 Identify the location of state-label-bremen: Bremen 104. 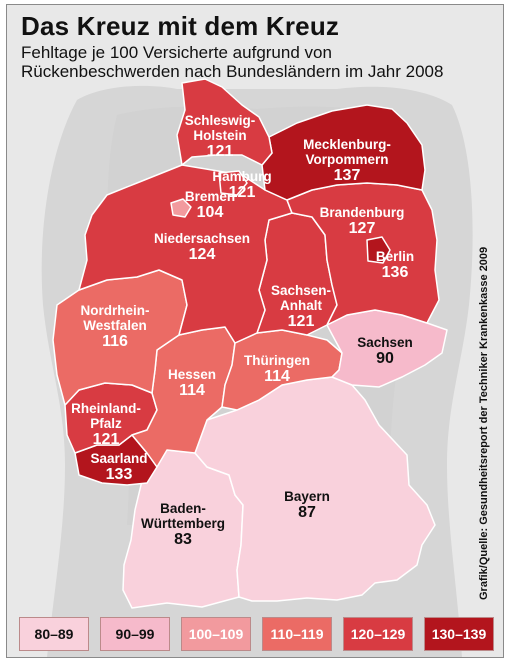
(210, 205).